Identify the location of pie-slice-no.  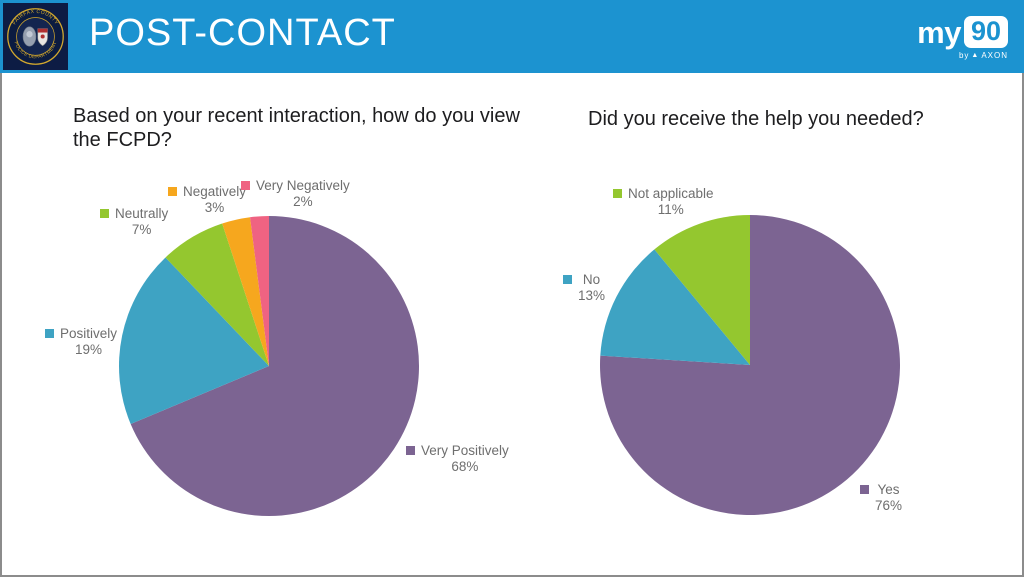
(675, 307).